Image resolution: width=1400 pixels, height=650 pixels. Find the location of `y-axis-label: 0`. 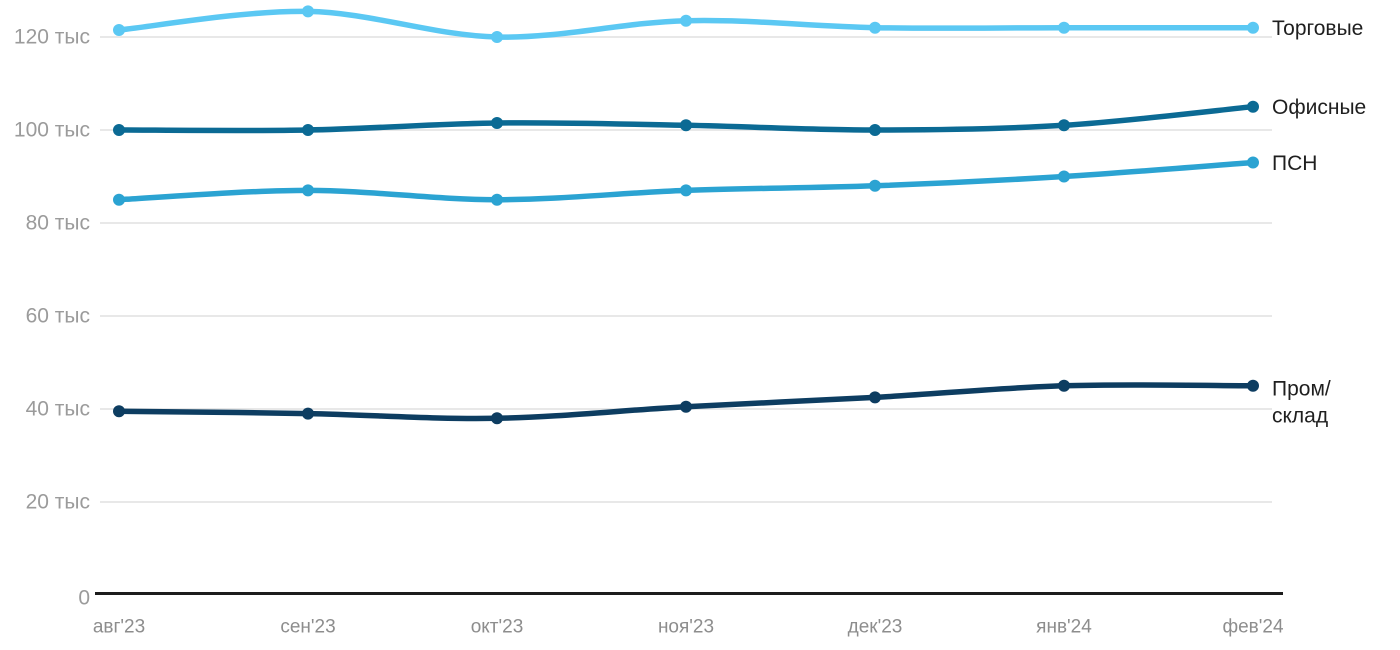

y-axis-label: 0 is located at coordinates (84, 598).